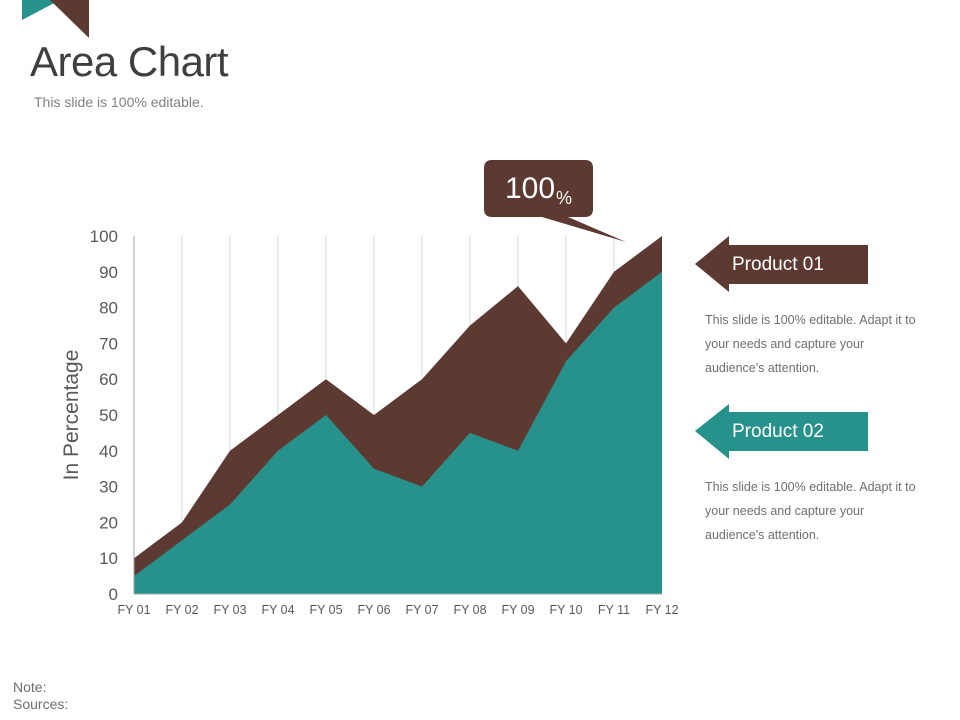 This screenshot has height=720, width=960. Describe the element at coordinates (108, 487) in the screenshot. I see `y-tick-label: 30` at that location.